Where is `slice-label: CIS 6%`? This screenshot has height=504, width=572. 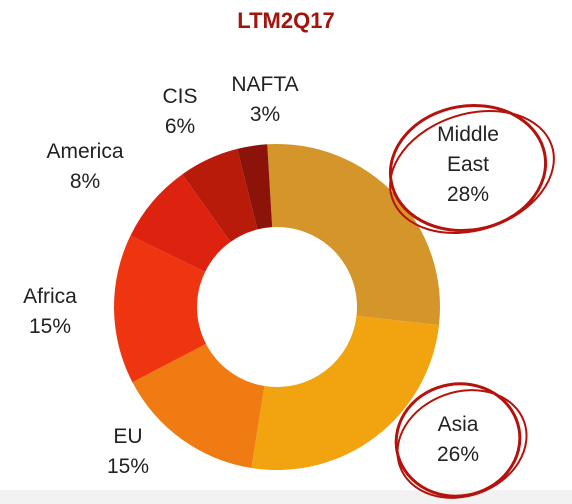 slice-label: CIS 6% is located at coordinates (180, 112).